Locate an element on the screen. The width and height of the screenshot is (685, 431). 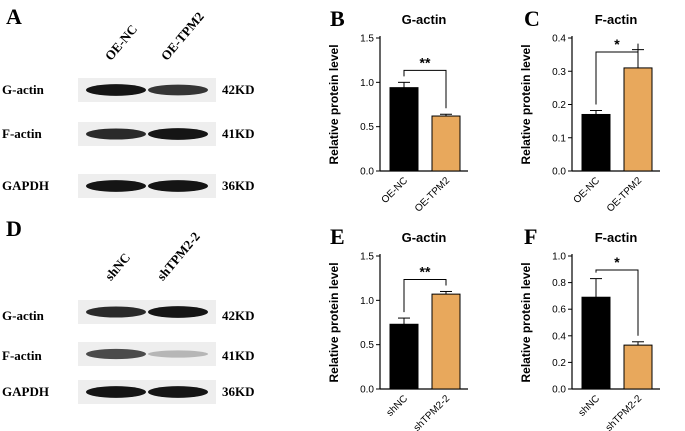
lane-label: shNC is located at coordinates (117, 266).